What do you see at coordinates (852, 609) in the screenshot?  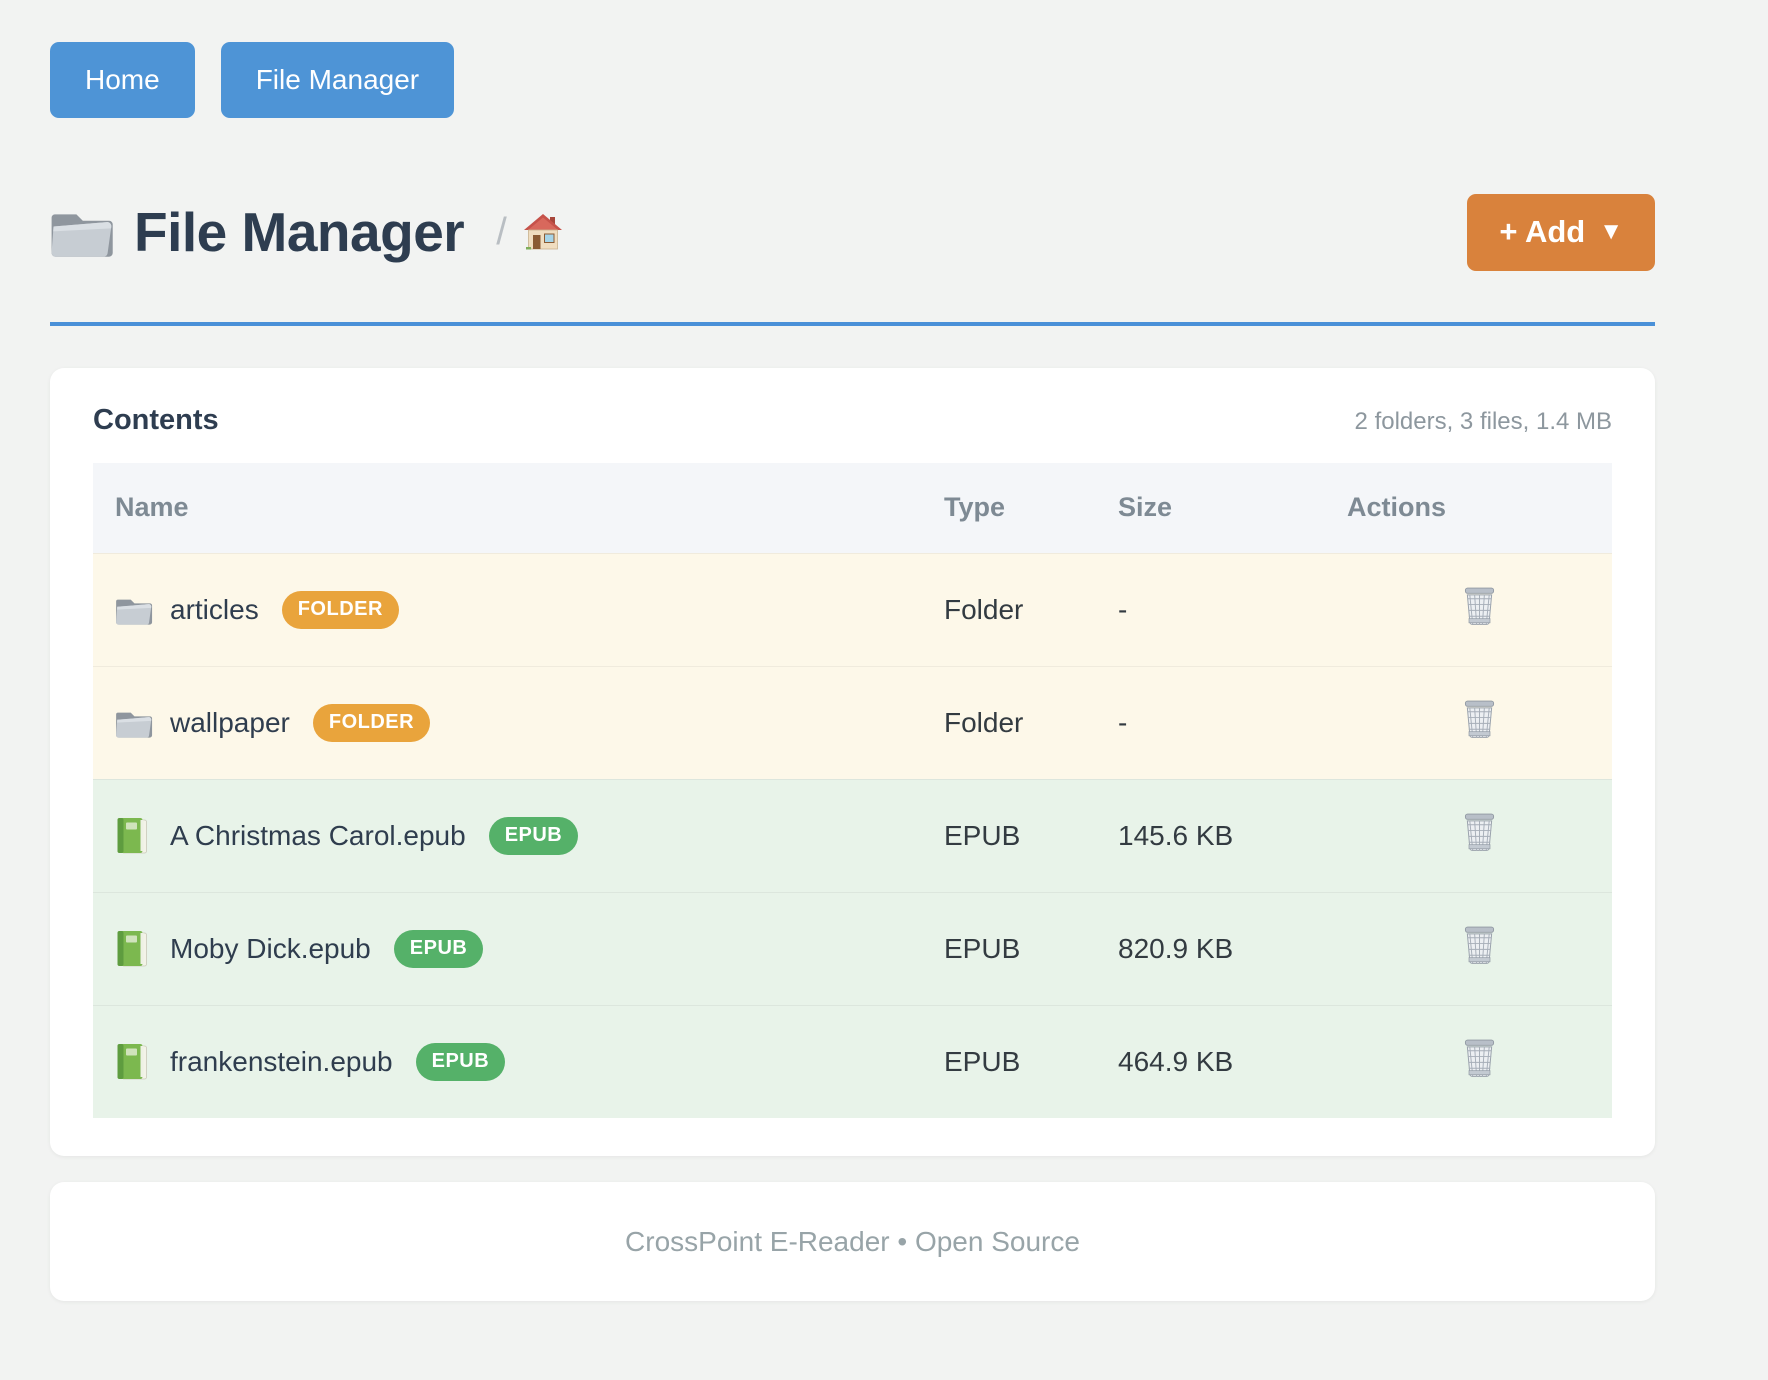 I see `table-row: articles FOLDER Folder -` at bounding box center [852, 609].